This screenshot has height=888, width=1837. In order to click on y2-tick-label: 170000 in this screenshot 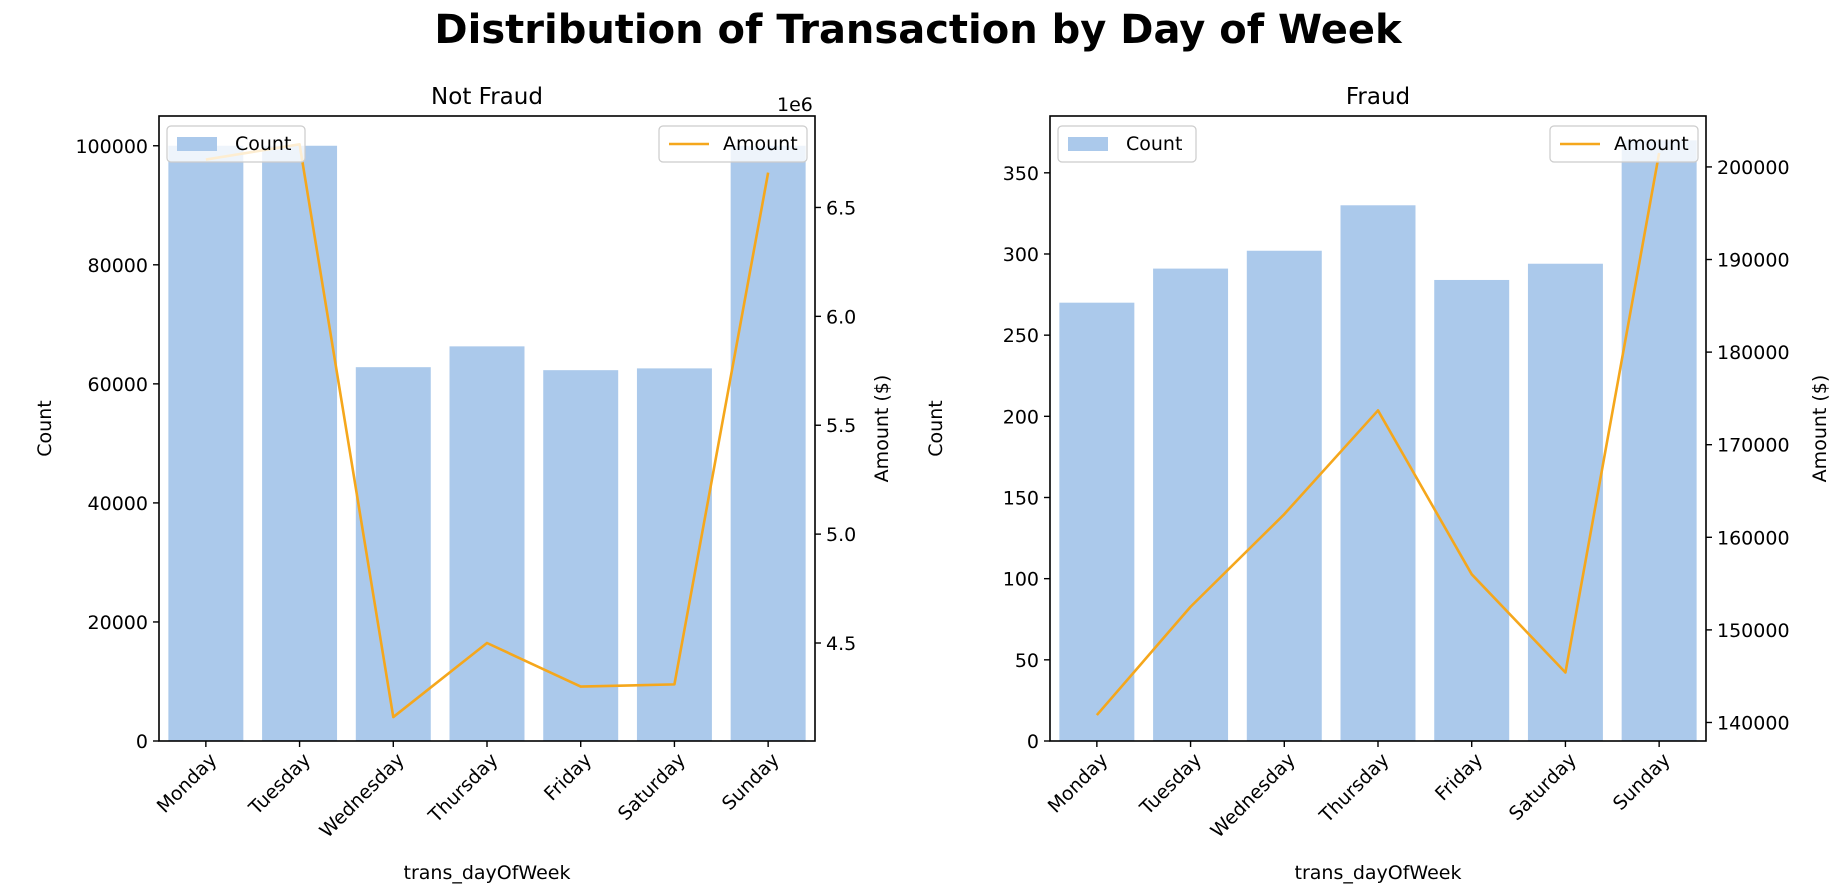, I will do `click(1753, 446)`.